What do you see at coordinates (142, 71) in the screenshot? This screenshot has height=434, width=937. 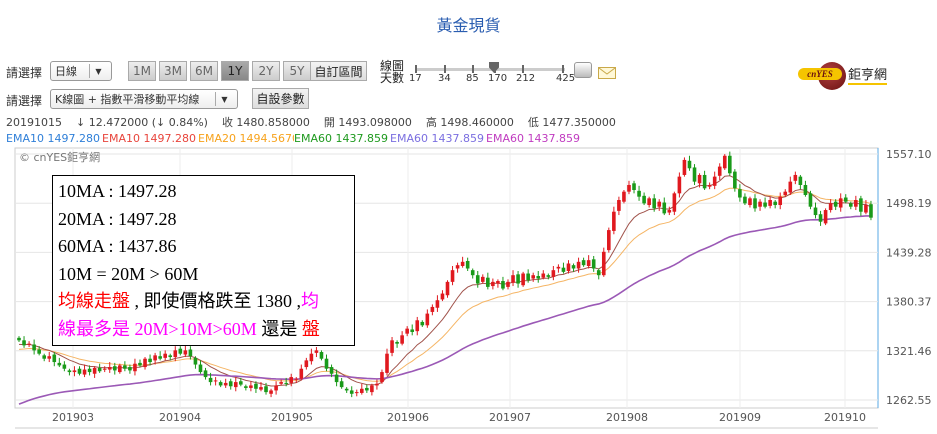 I see `range-button-1m: 1M` at bounding box center [142, 71].